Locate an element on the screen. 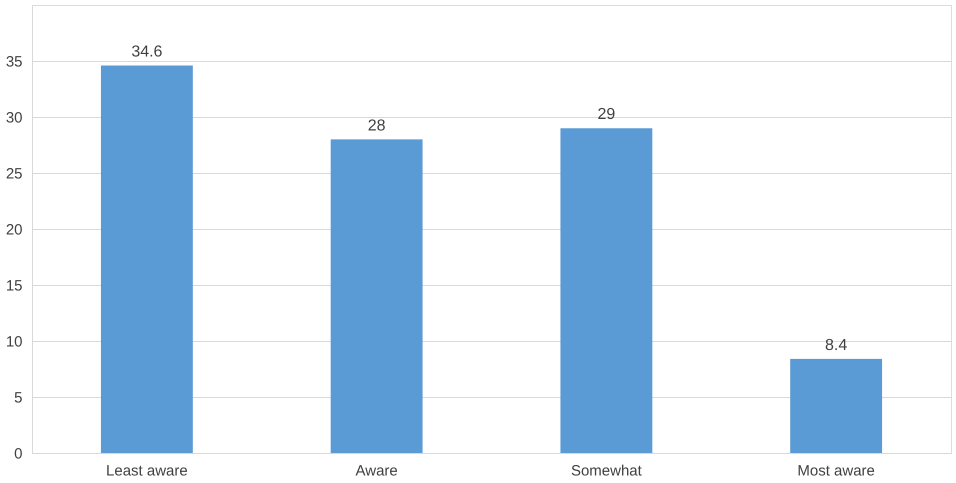 This screenshot has width=956, height=483. data-label: 28 is located at coordinates (377, 125).